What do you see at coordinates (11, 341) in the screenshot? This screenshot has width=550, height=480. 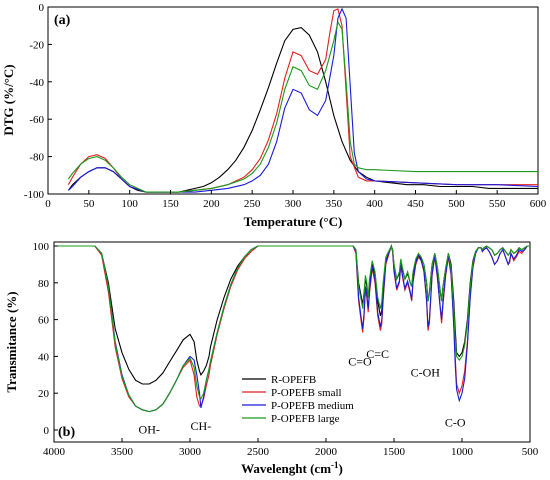 I see `panel-b-y-axis-title: Transmitance (%)` at bounding box center [11, 341].